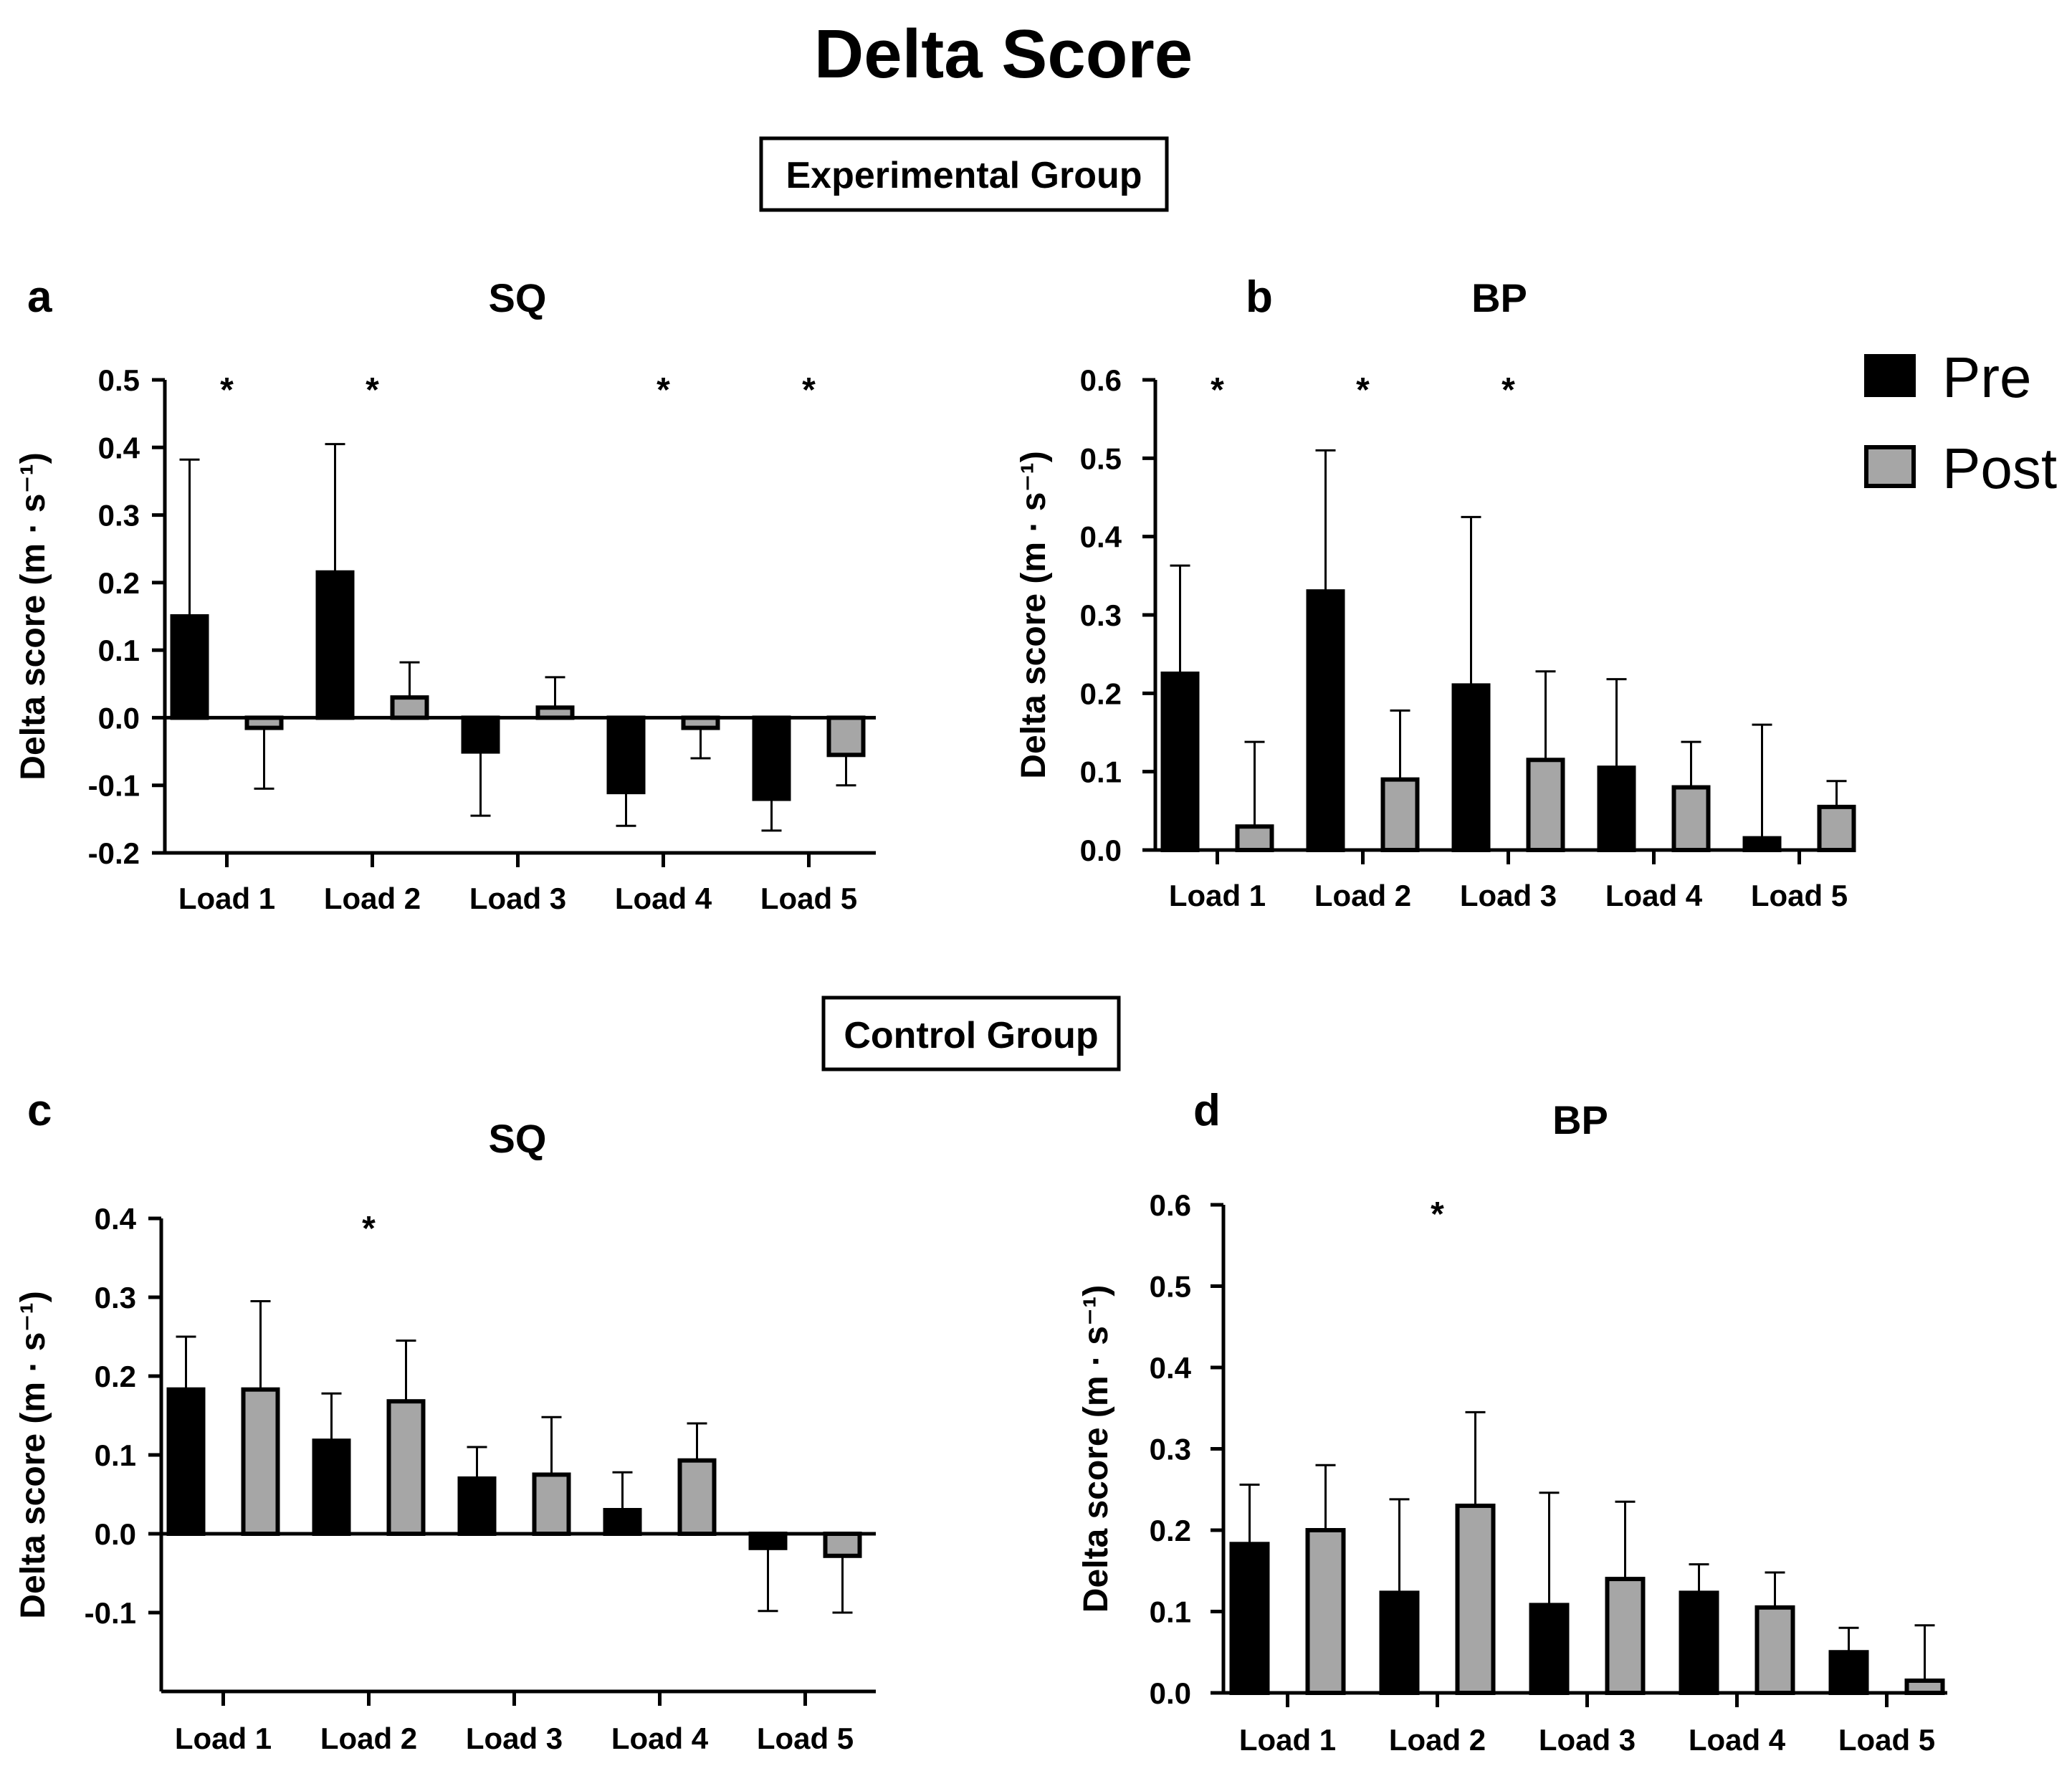 The height and width of the screenshot is (1771, 2072). Describe the element at coordinates (223, 1738) in the screenshot. I see `x-tick-label-c: Load 1` at that location.